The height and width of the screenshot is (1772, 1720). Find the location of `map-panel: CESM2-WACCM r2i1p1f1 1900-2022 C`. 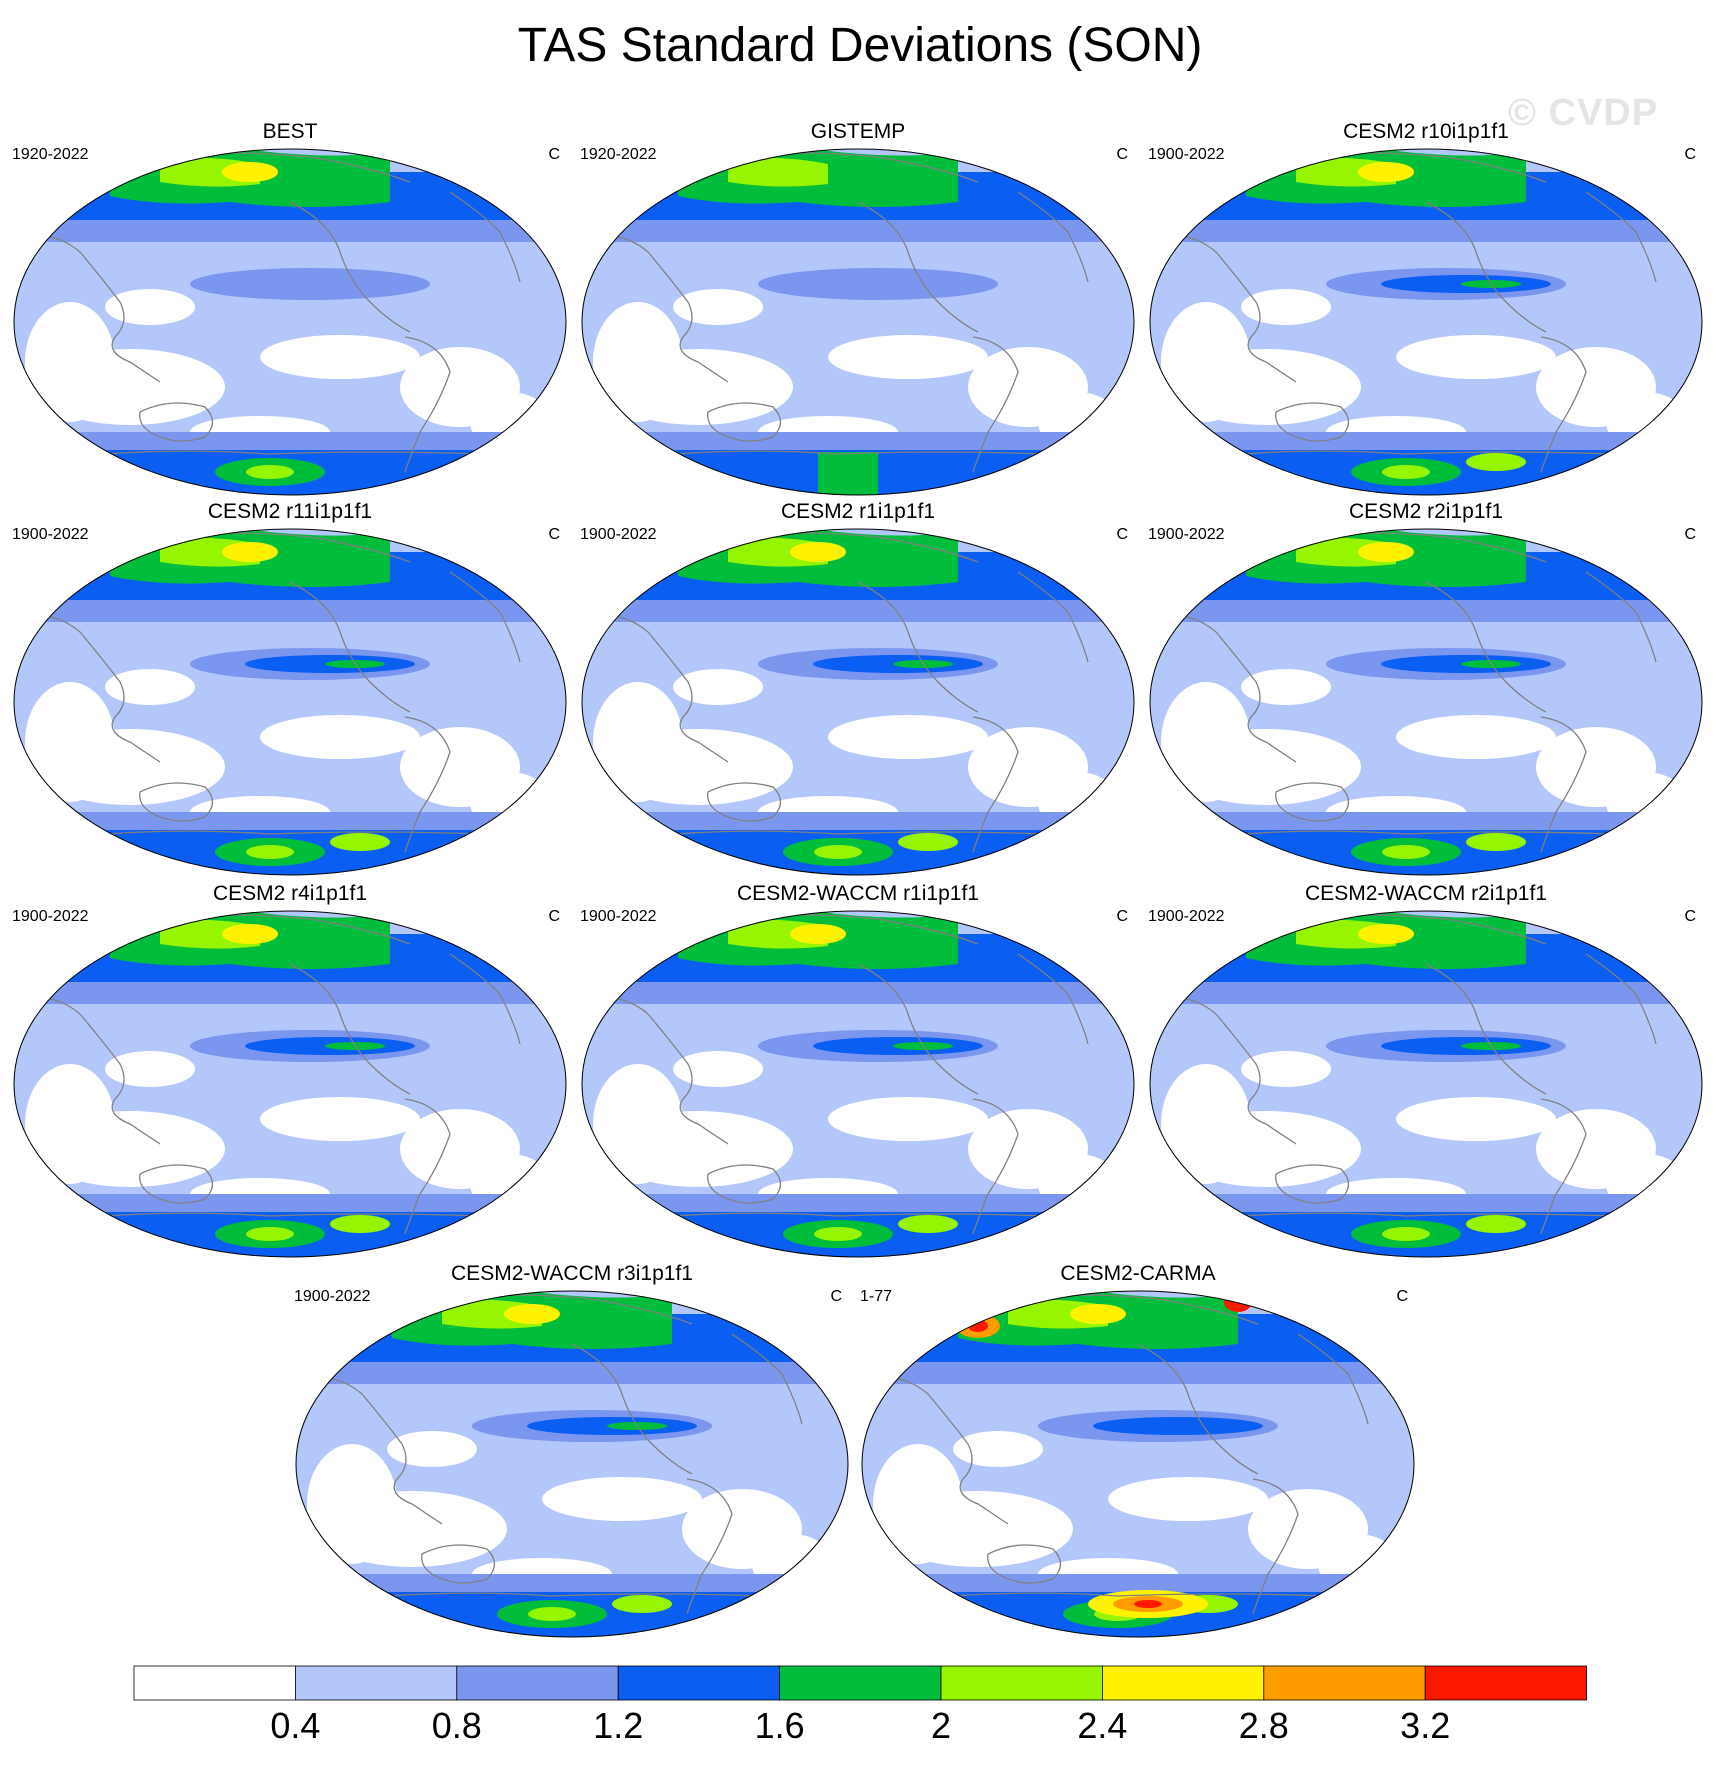

map-panel: CESM2-WACCM r2i1p1f1 1900-2022 C is located at coordinates (1426, 1072).